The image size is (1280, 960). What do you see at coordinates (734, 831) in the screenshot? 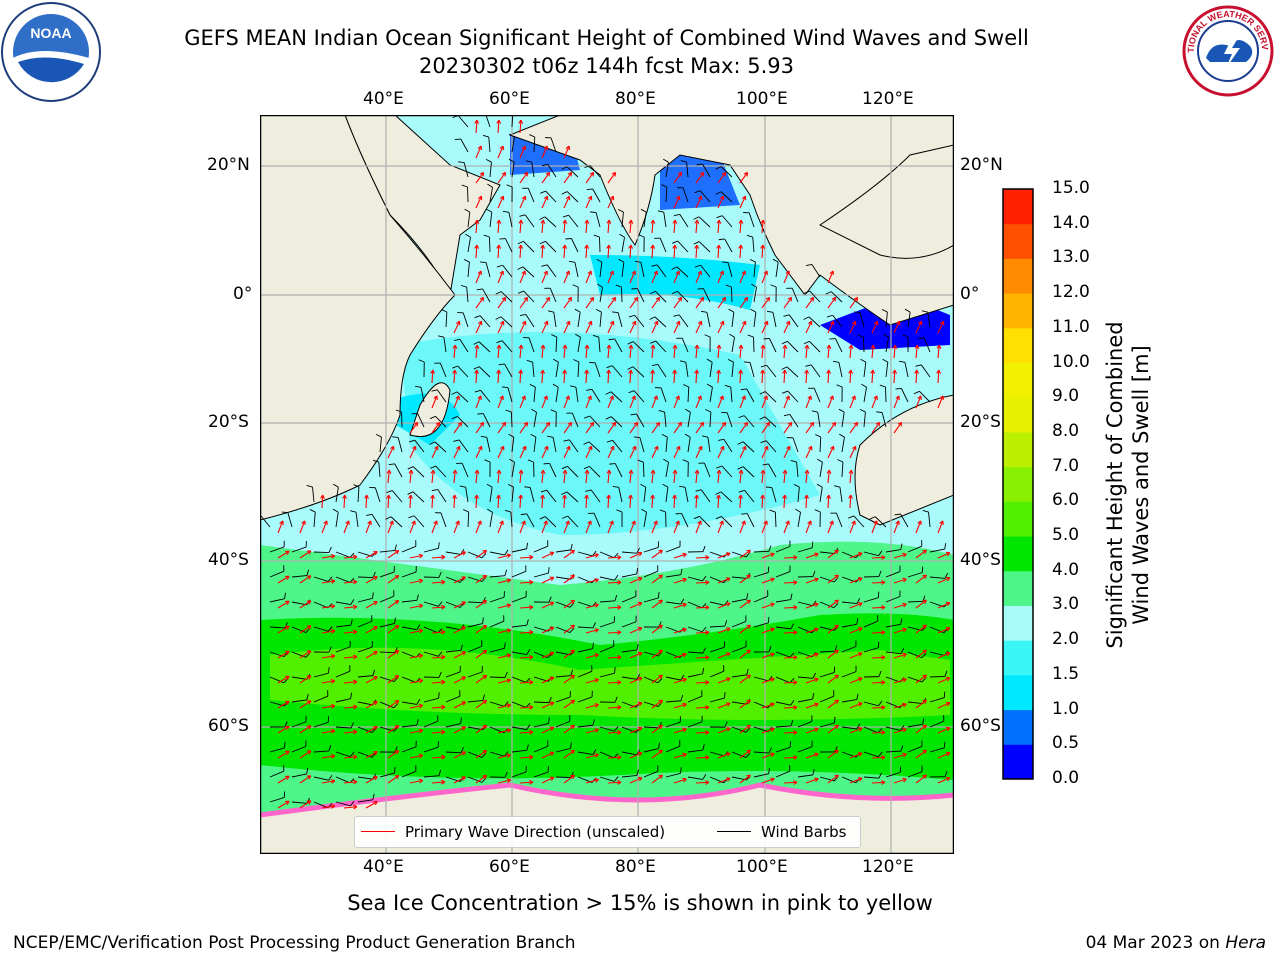
I see `wind-barb-swatch` at bounding box center [734, 831].